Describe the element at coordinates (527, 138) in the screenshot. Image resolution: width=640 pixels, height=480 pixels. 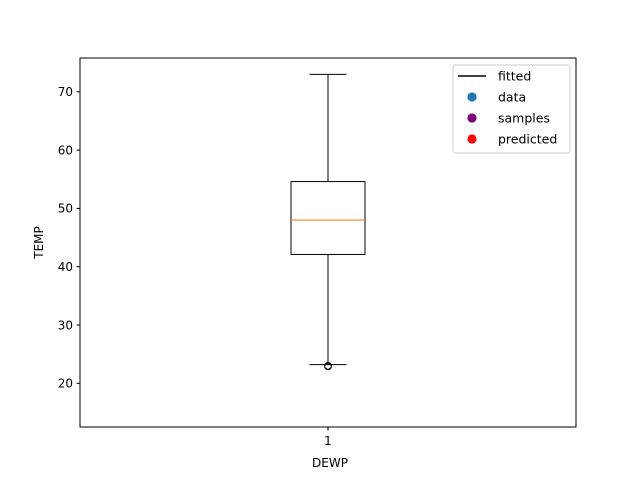
I see `legend-label: predicted` at that location.